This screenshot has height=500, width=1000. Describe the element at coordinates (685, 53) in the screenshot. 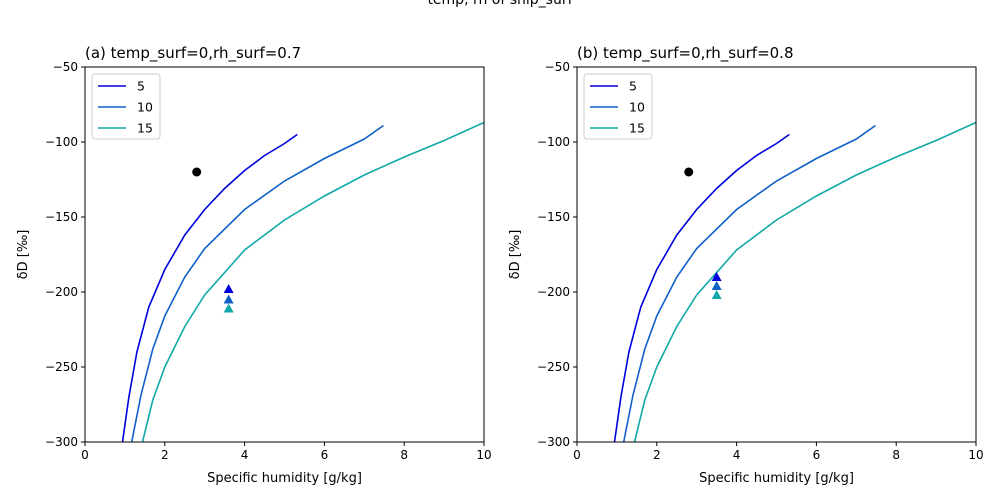

I see `subplot-title: (b) temp_surf=0,rh_surf=0.8` at that location.